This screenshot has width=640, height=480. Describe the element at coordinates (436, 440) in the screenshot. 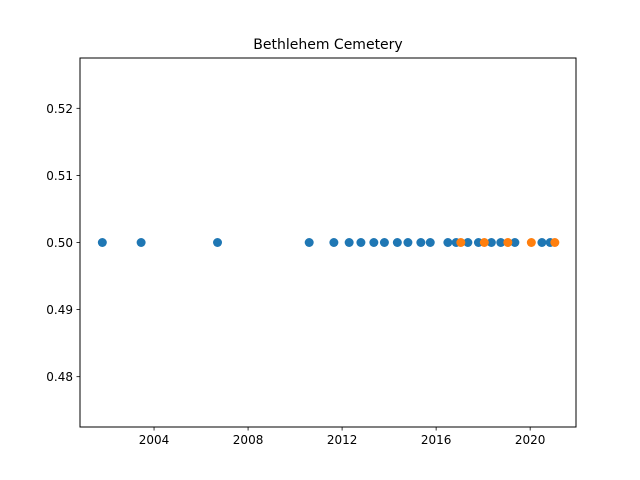

I see `x-tick-label: 2016` at that location.